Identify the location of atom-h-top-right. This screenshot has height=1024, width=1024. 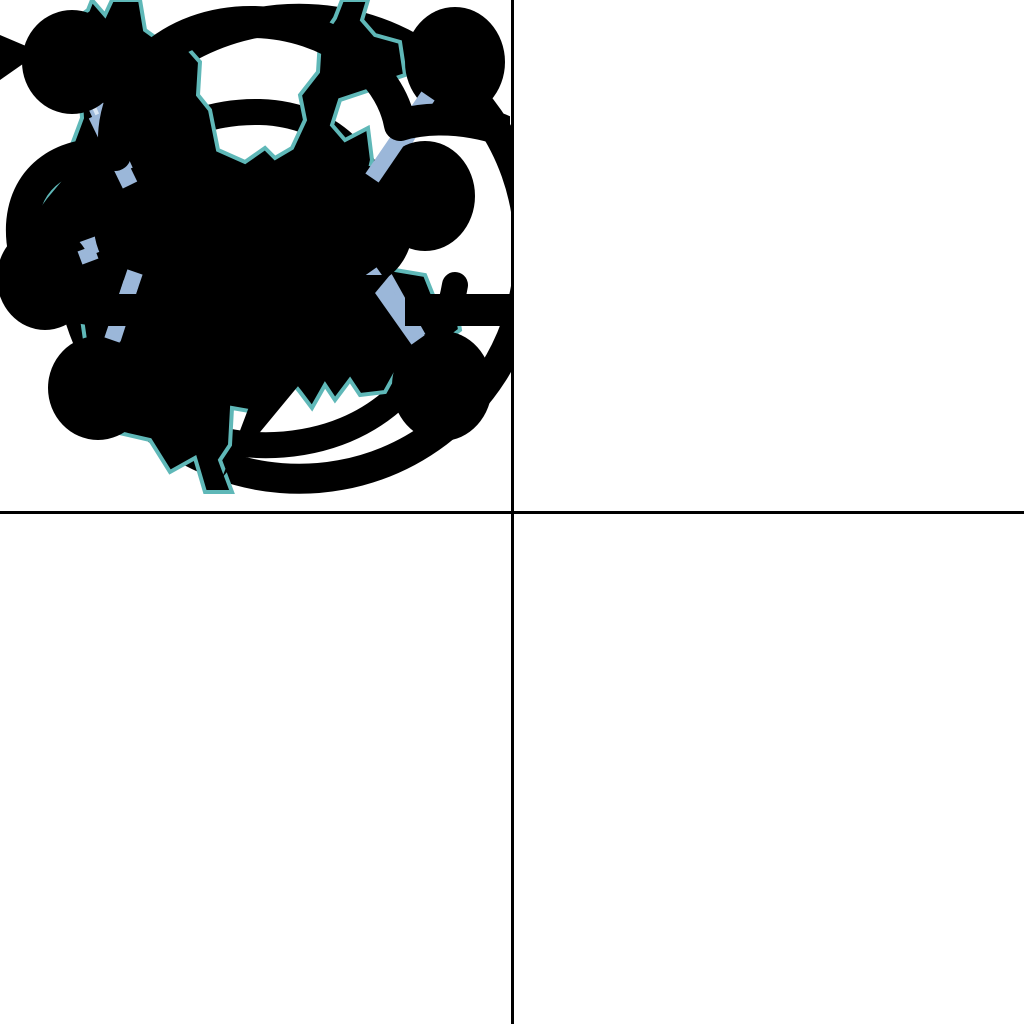
(455, 62).